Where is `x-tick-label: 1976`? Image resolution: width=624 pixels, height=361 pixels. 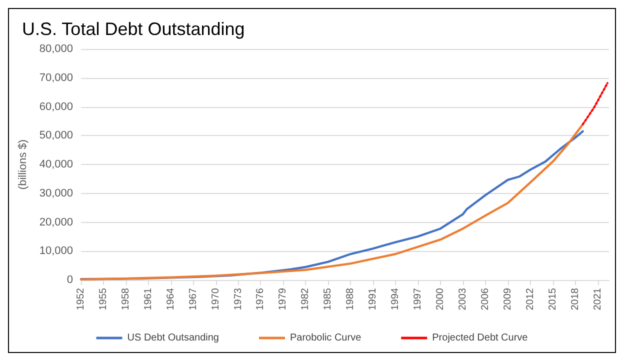 x-tick-label: 1976 is located at coordinates (260, 299).